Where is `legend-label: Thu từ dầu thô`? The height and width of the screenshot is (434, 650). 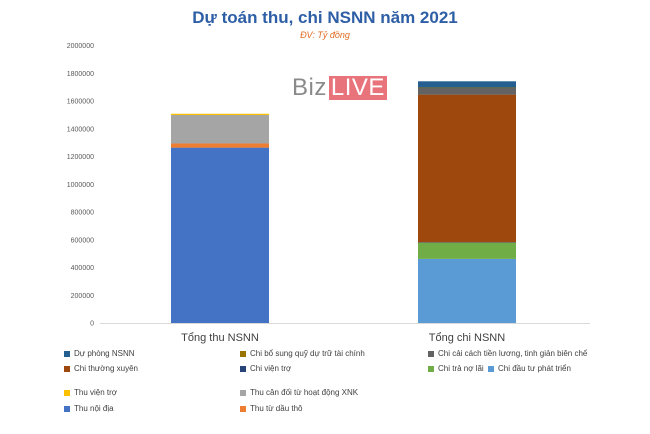
legend-label: Thu từ dầu thô is located at coordinates (276, 408).